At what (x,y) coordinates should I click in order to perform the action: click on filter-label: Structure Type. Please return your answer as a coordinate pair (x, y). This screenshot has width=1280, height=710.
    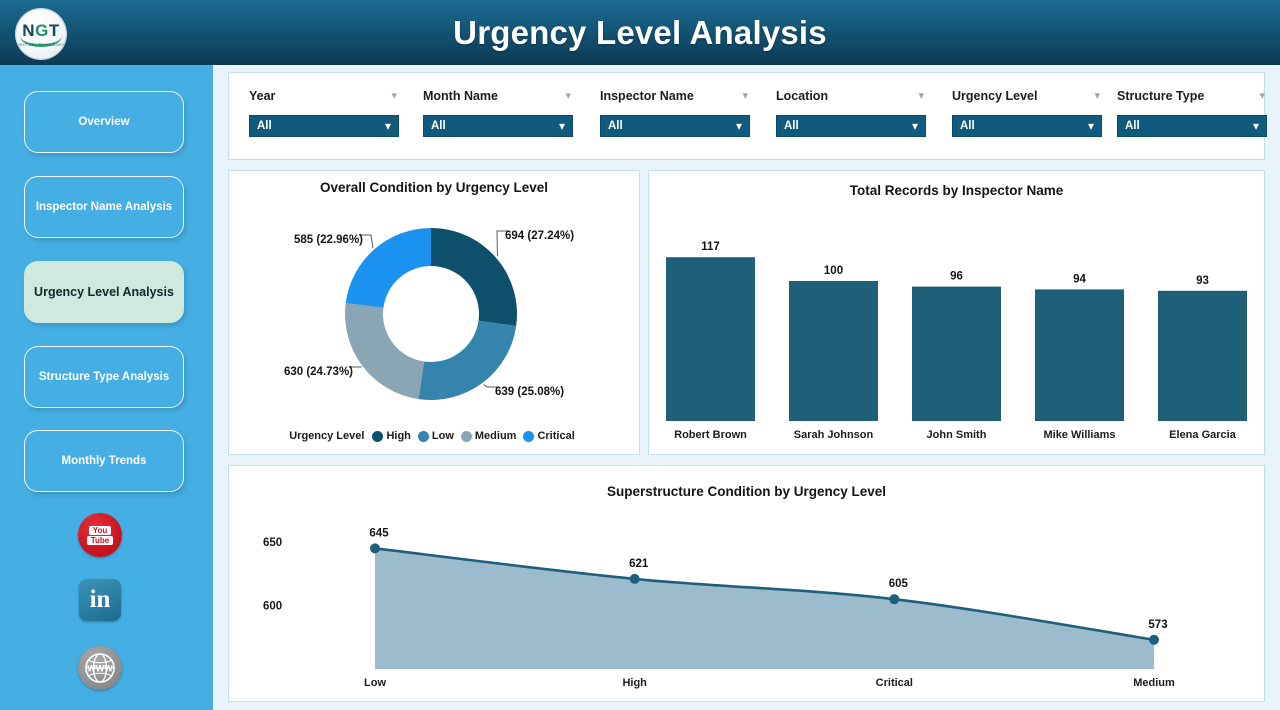
    Looking at the image, I should click on (1161, 96).